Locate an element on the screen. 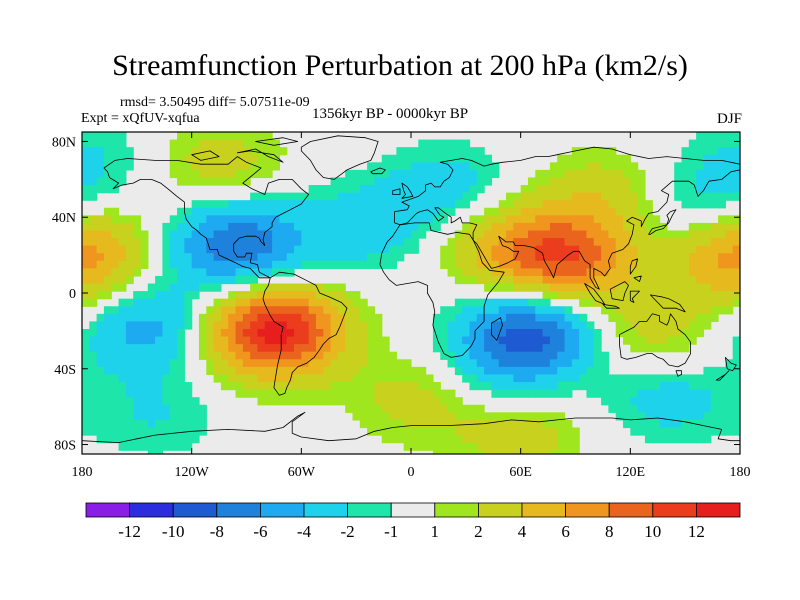  x-tick-label: 180 is located at coordinates (740, 472).